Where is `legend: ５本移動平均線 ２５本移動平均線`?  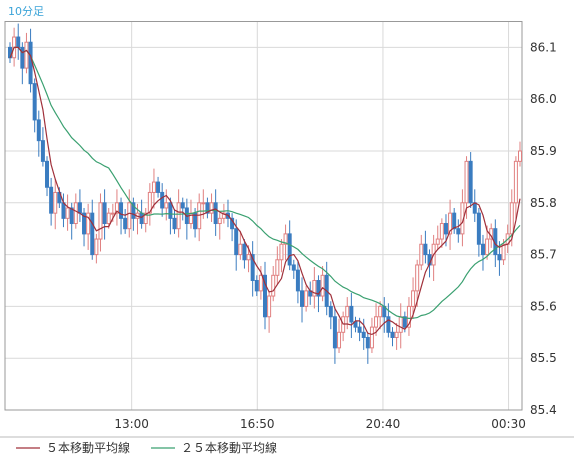 legend: ５本移動平均線 ２５本移動平均線 is located at coordinates (146, 447).